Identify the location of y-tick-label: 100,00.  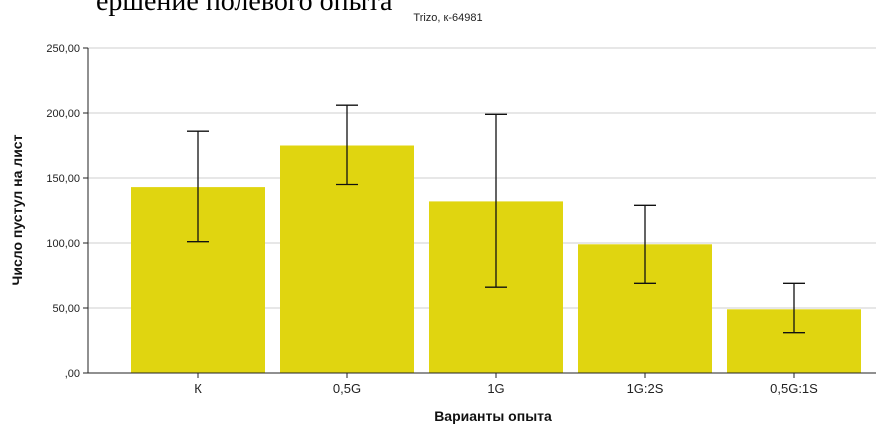
(63, 244).